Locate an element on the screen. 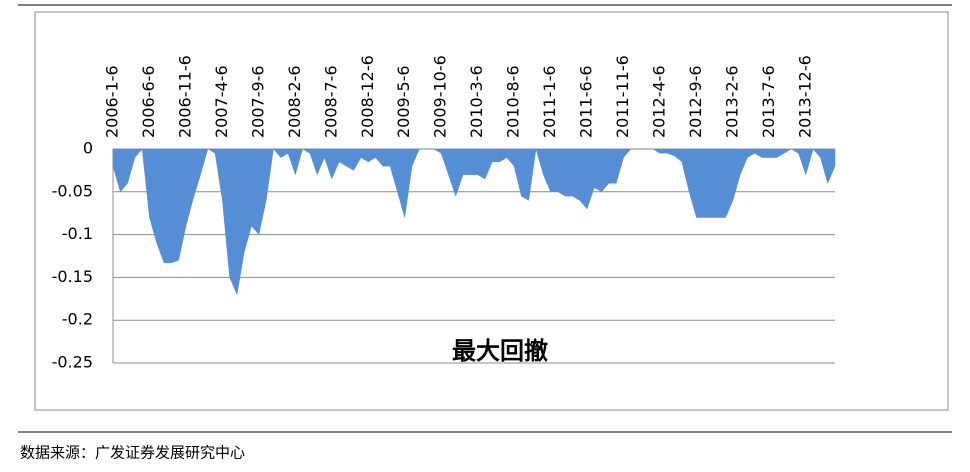  x-tick-label: 2007-4-6 is located at coordinates (221, 101).